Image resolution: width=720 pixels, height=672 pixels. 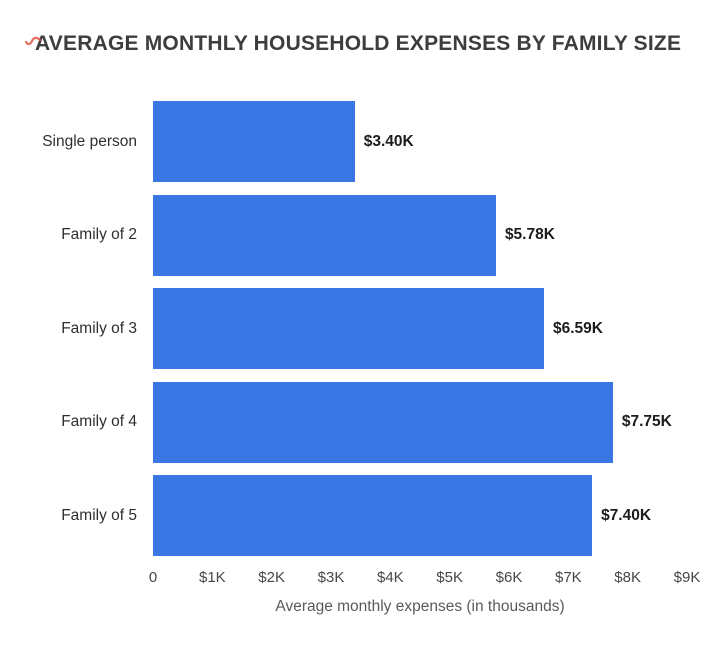 What do you see at coordinates (99, 328) in the screenshot?
I see `category-label-family-of-3: Family of 3` at bounding box center [99, 328].